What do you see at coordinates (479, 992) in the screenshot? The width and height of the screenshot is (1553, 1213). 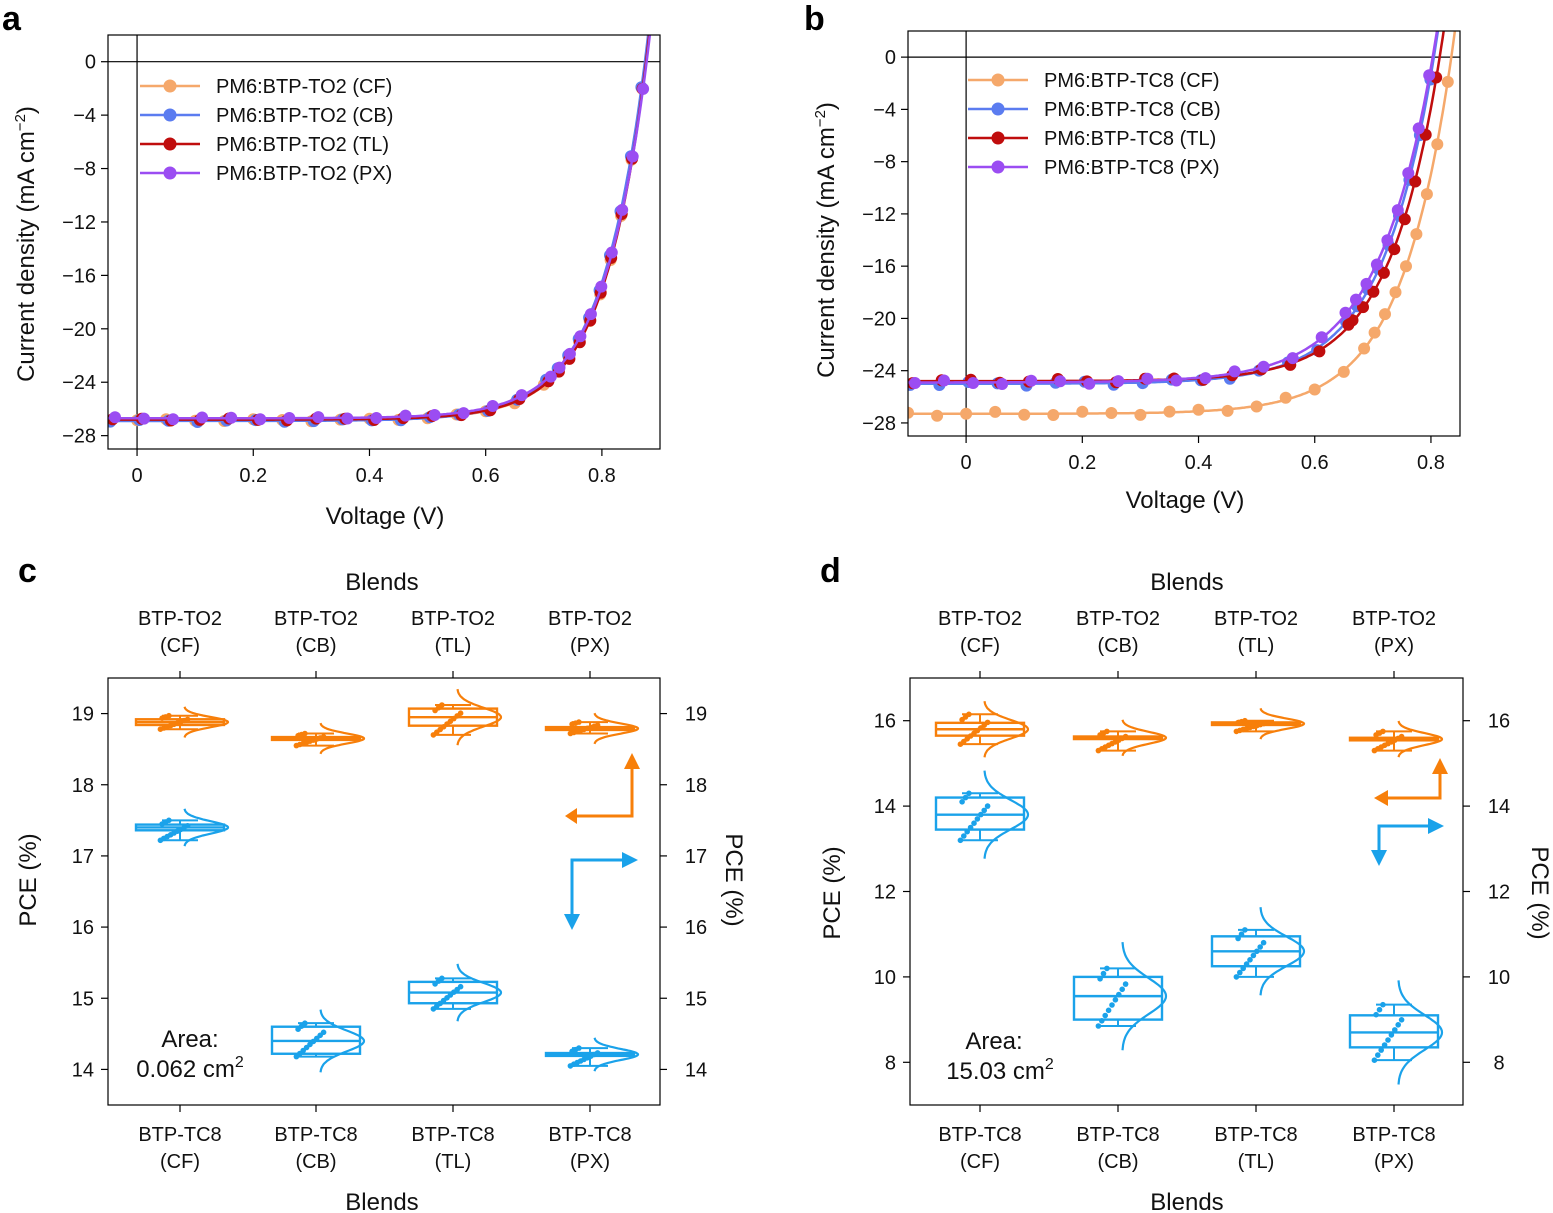 I see `c-btp-tc8-3-distribution` at bounding box center [479, 992].